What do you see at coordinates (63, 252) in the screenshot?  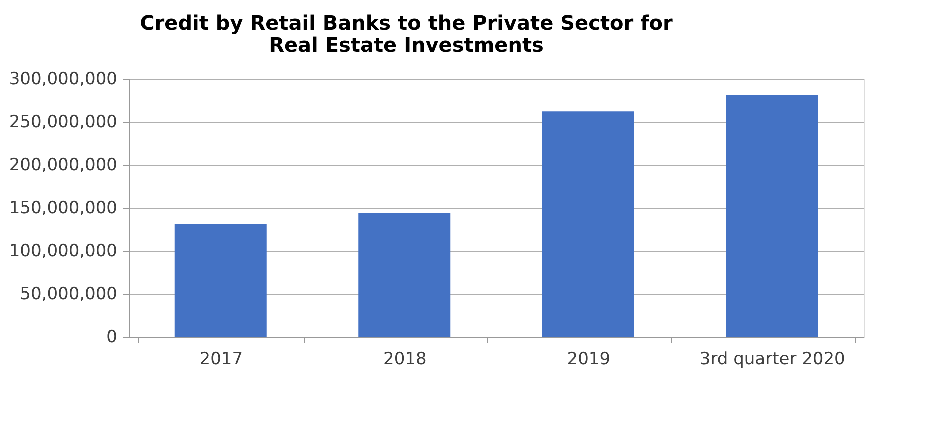 I see `y-tick-label: 100,000,000` at bounding box center [63, 252].